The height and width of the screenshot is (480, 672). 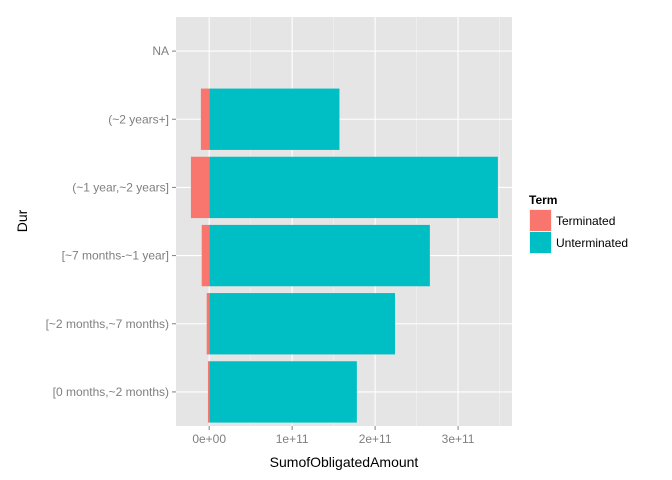 What do you see at coordinates (543, 200) in the screenshot?
I see `legend-title: Term` at bounding box center [543, 200].